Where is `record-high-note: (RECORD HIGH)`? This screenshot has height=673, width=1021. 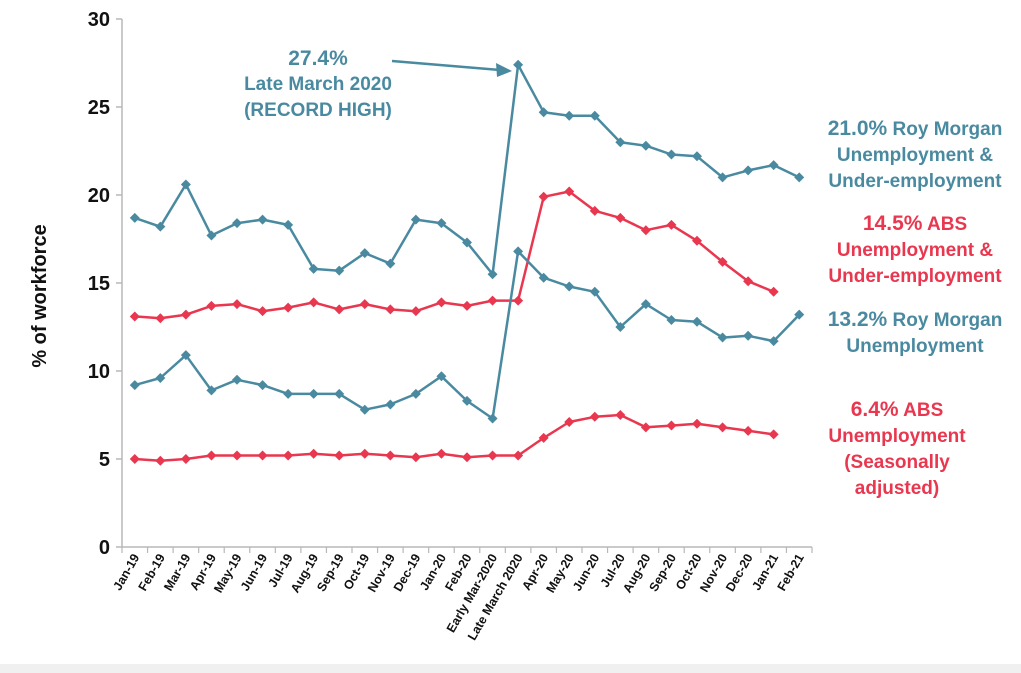 record-high-note: (RECORD HIGH) is located at coordinates (318, 110).